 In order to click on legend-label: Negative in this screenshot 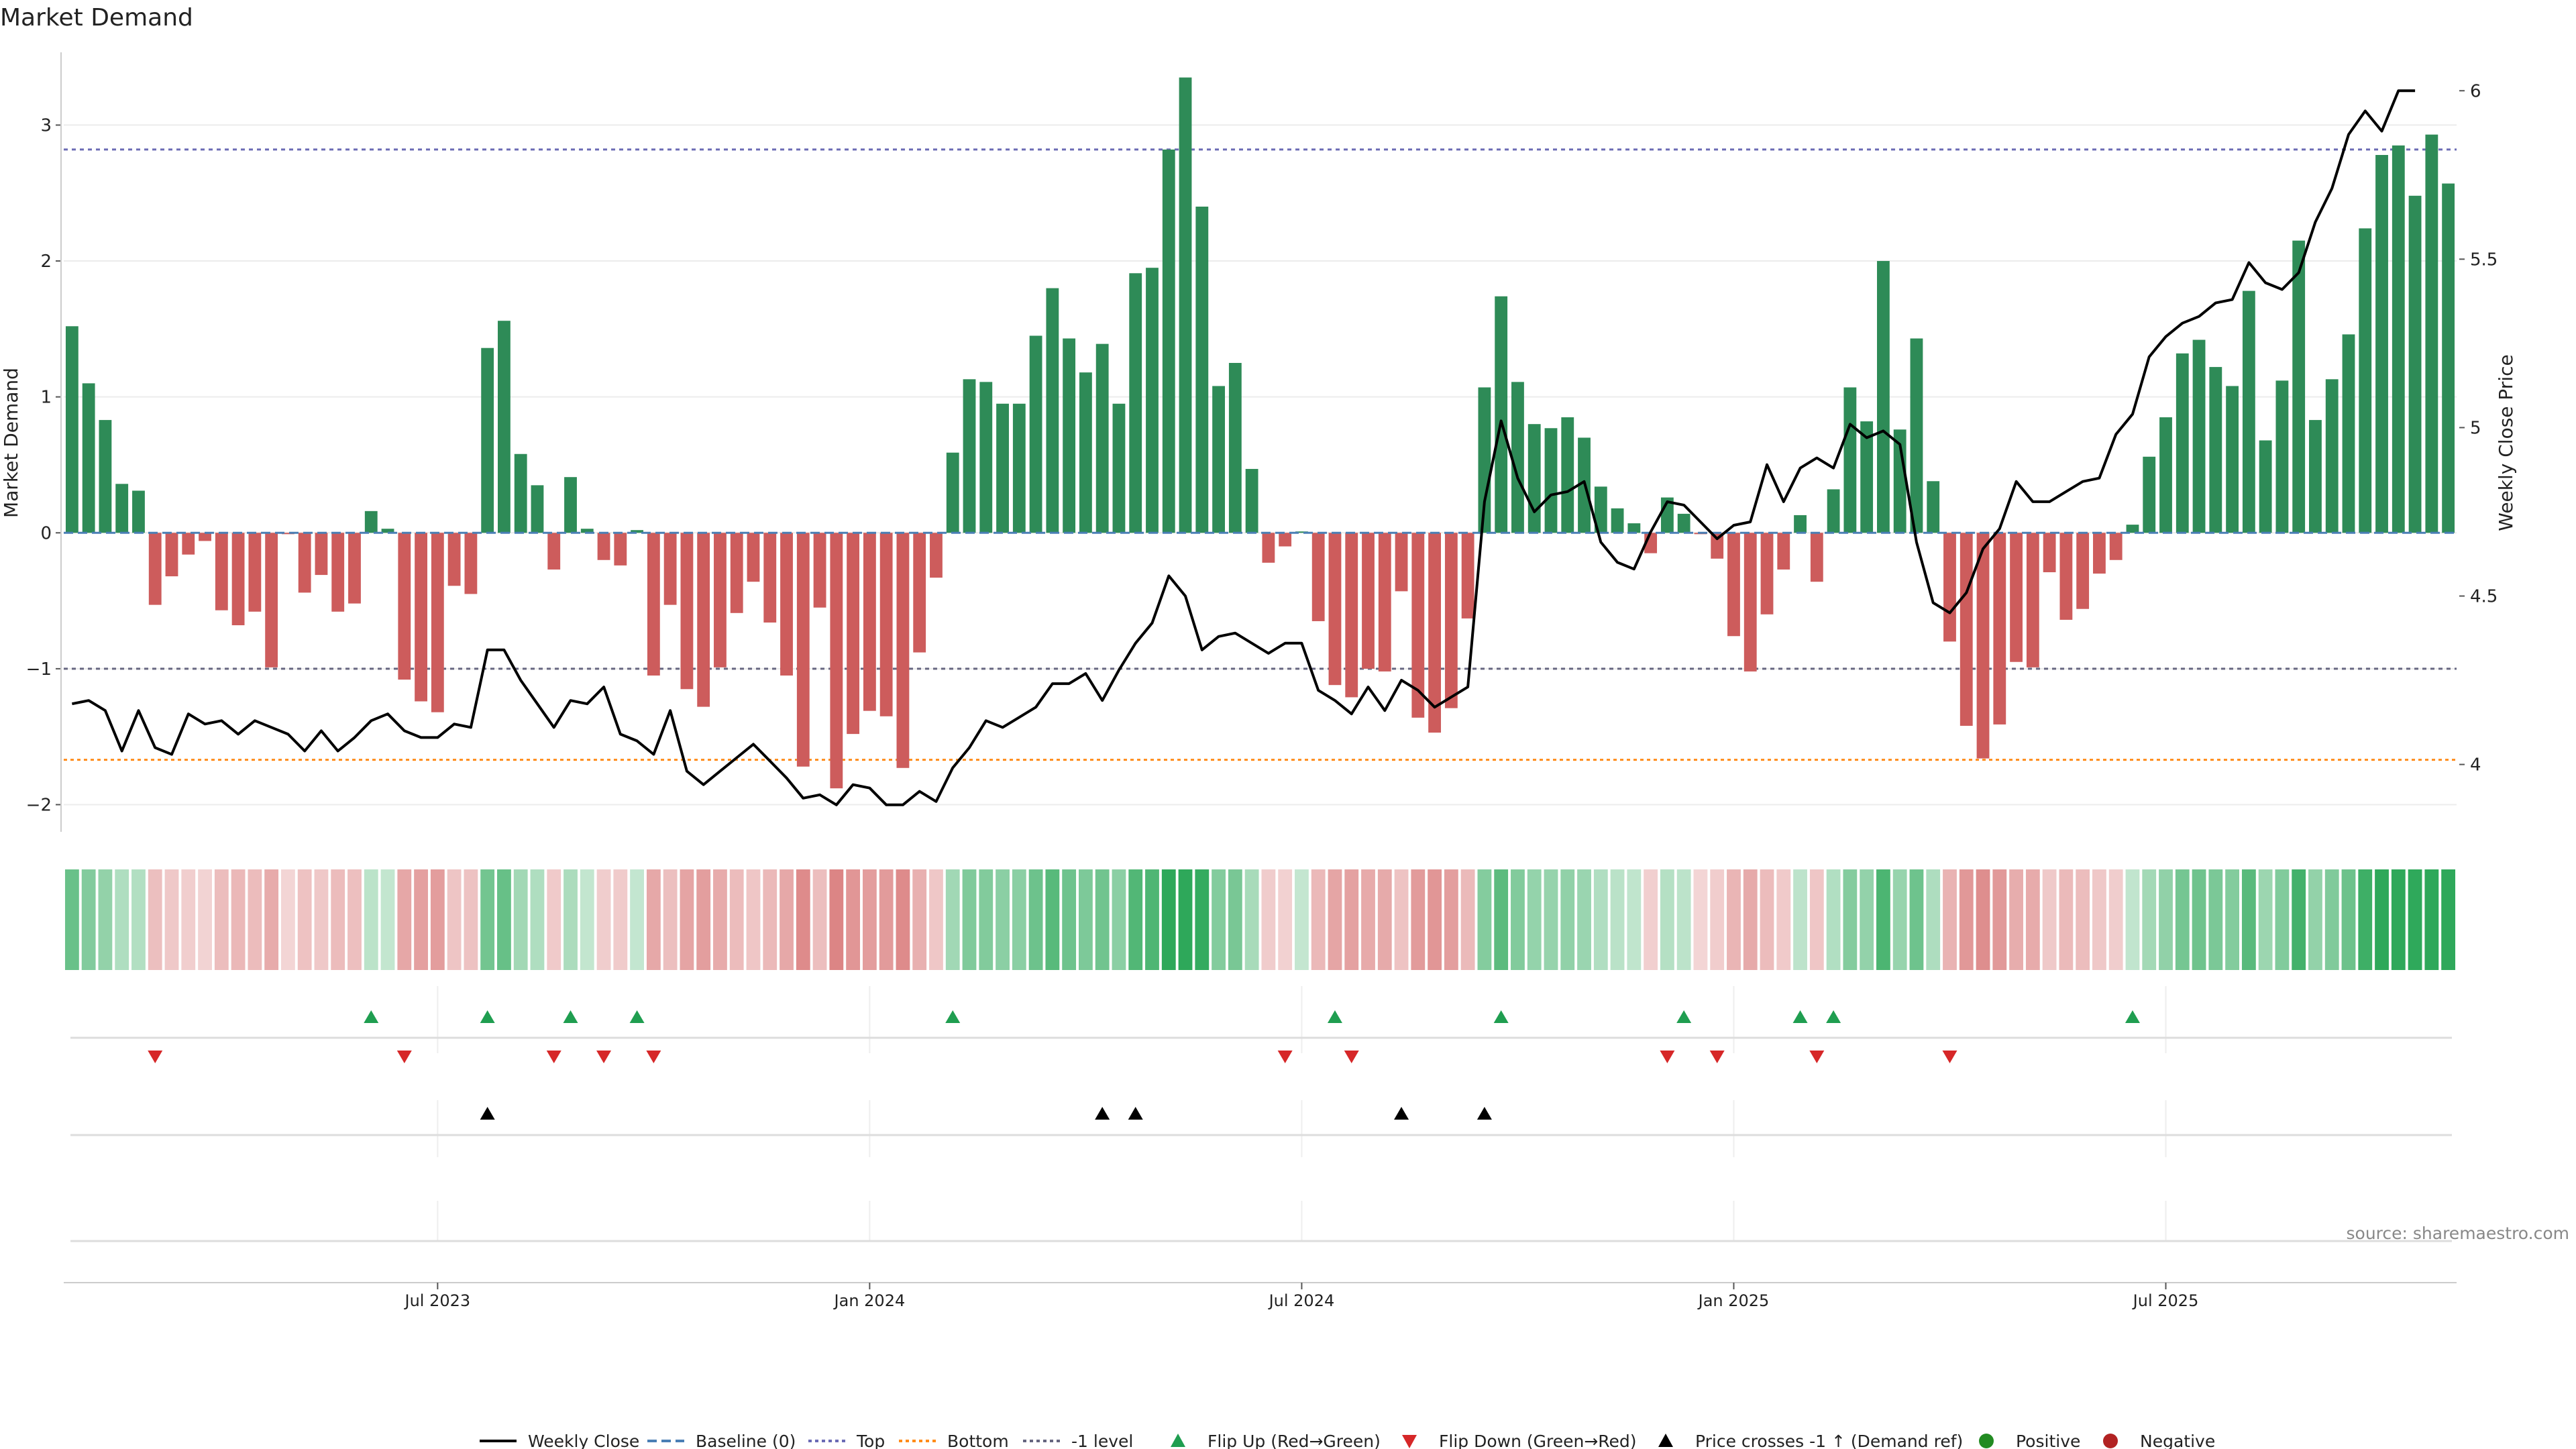, I will do `click(2177, 1440)`.